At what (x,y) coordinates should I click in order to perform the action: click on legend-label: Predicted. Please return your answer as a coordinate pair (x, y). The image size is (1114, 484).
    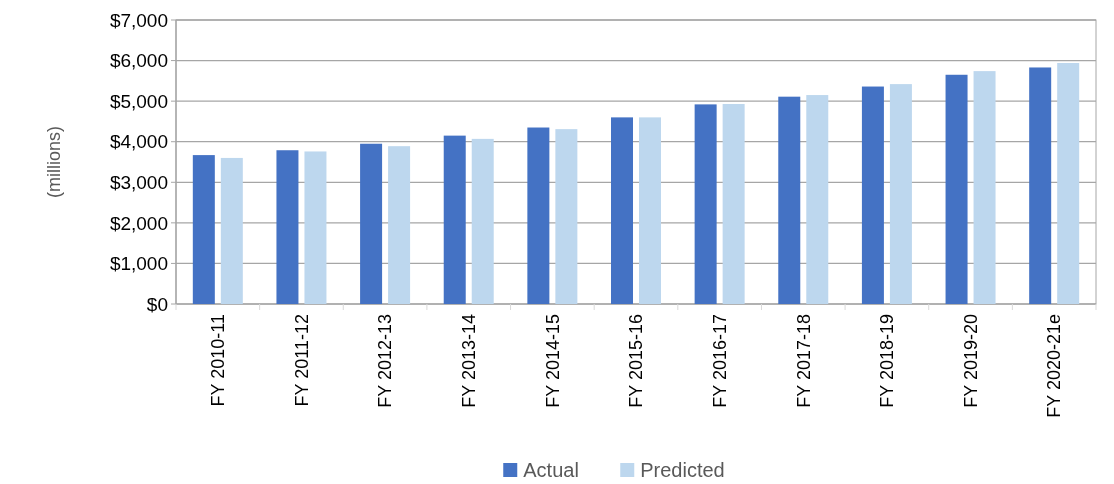
    Looking at the image, I should click on (682, 470).